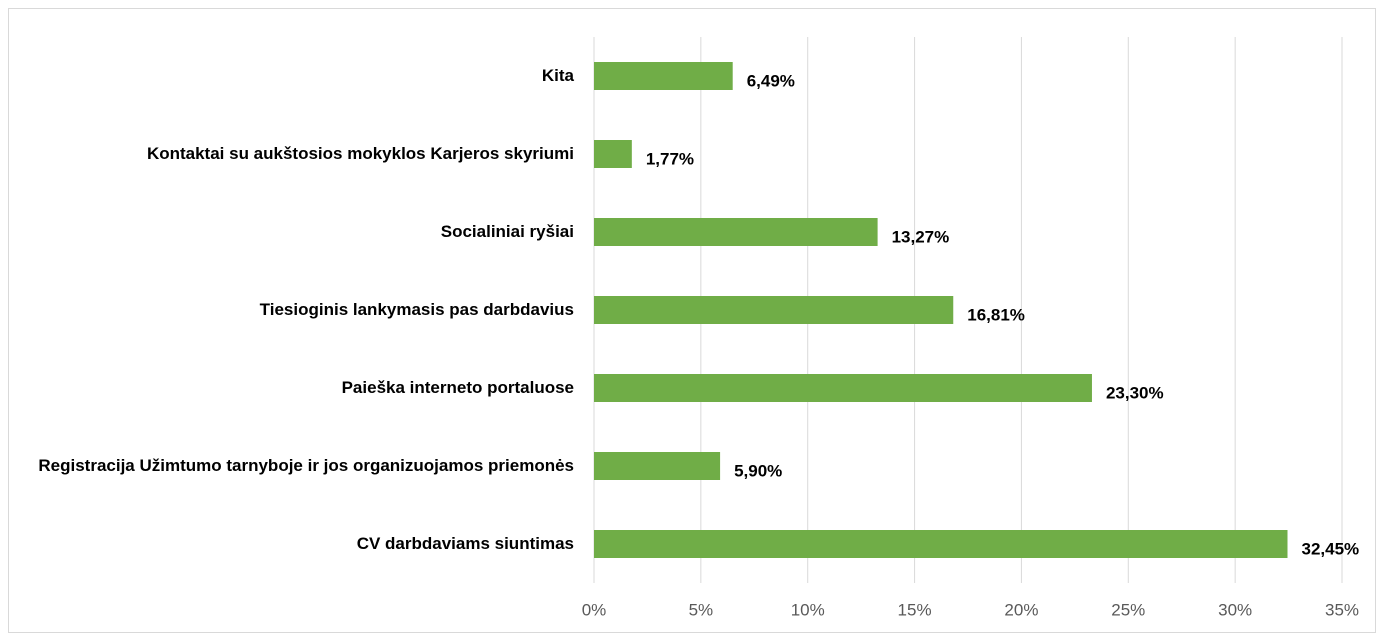 Image resolution: width=1384 pixels, height=639 pixels. What do you see at coordinates (771, 80) in the screenshot?
I see `value-label: 6,49%` at bounding box center [771, 80].